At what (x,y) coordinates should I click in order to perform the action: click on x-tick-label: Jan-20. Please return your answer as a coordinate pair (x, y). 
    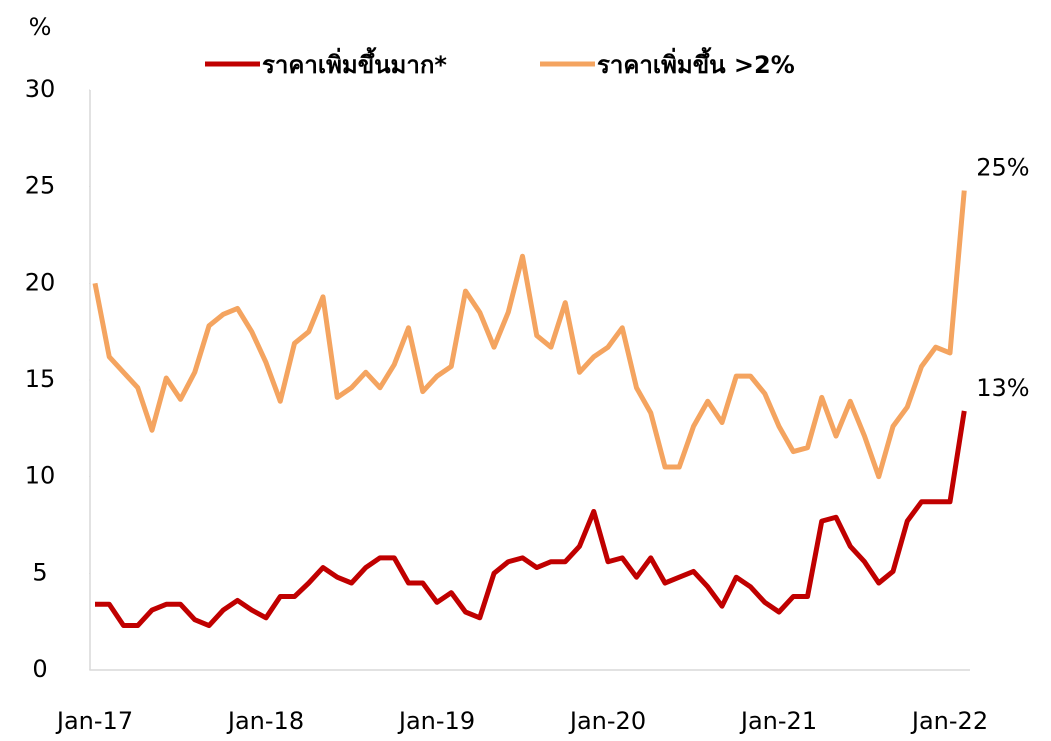
    Looking at the image, I should click on (607, 721).